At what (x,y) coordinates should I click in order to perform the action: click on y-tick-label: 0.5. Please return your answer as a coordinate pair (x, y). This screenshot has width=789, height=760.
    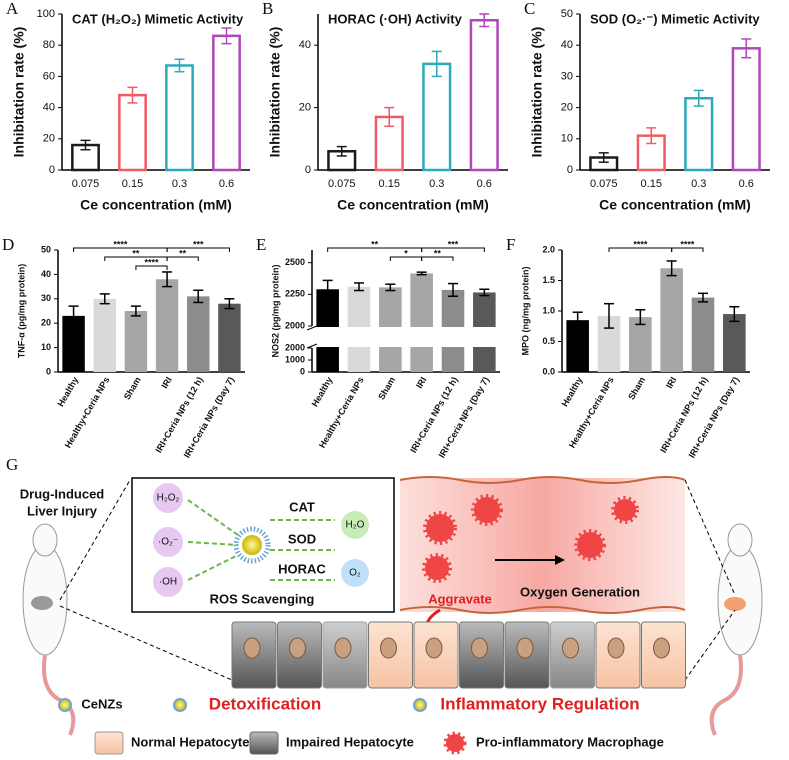
    Looking at the image, I should click on (548, 341).